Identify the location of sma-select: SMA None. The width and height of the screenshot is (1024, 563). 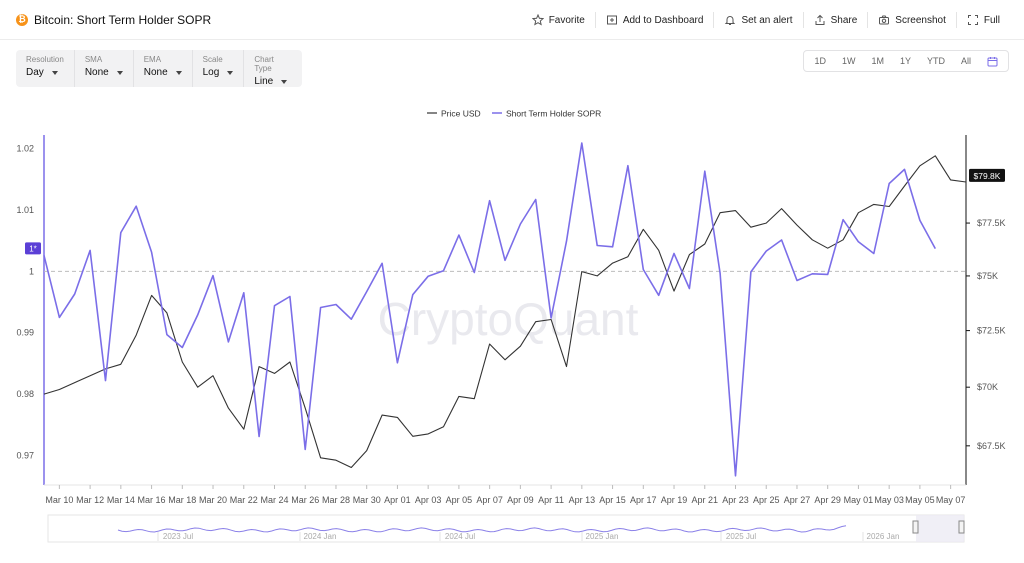
(103, 68).